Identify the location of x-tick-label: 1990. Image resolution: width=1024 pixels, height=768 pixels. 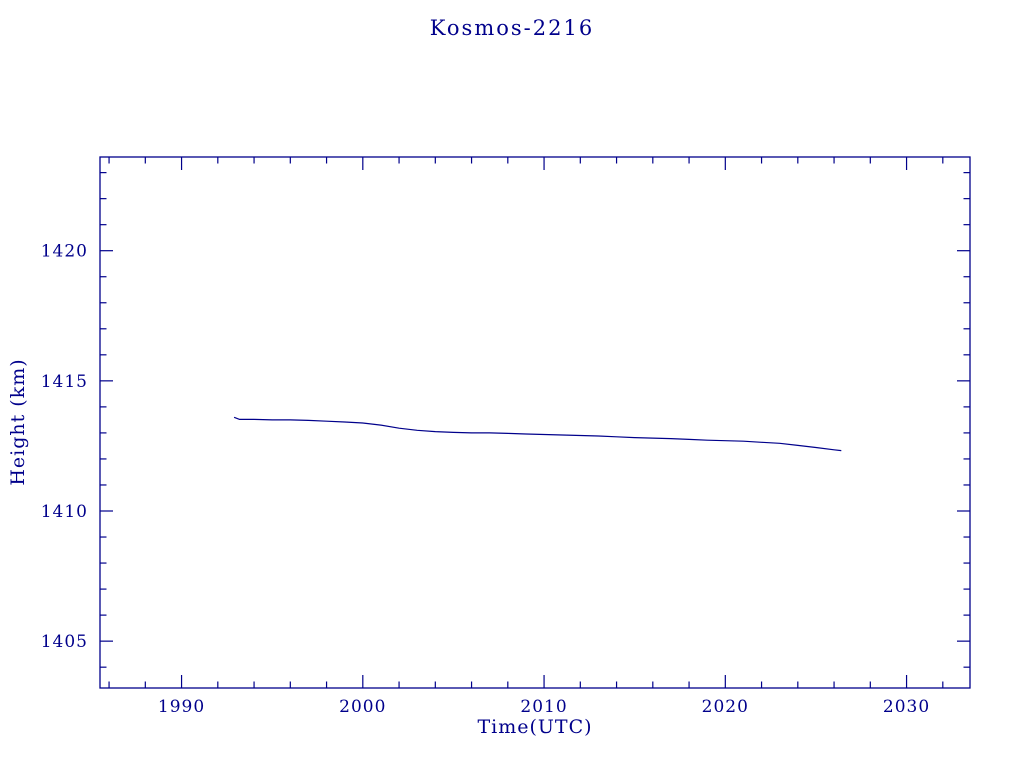
(181, 707).